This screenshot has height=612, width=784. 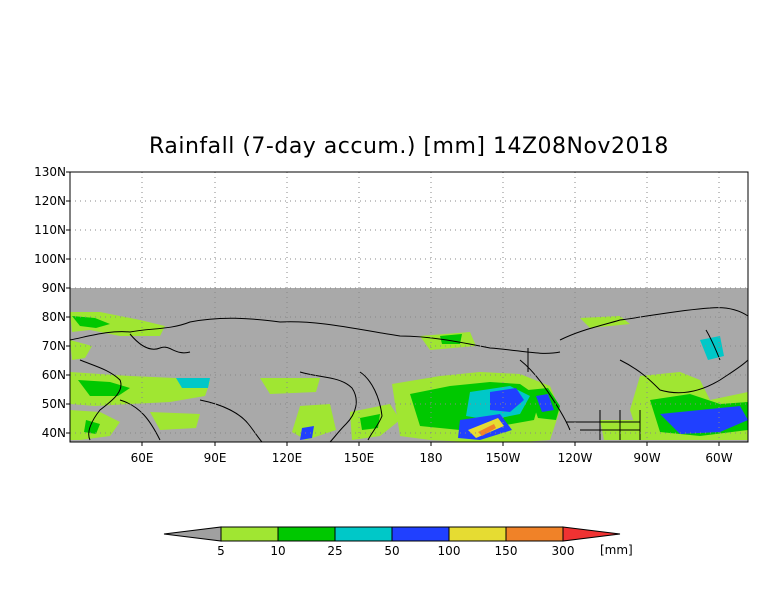 I want to click on colorbar-label: 10, so click(x=278, y=551).